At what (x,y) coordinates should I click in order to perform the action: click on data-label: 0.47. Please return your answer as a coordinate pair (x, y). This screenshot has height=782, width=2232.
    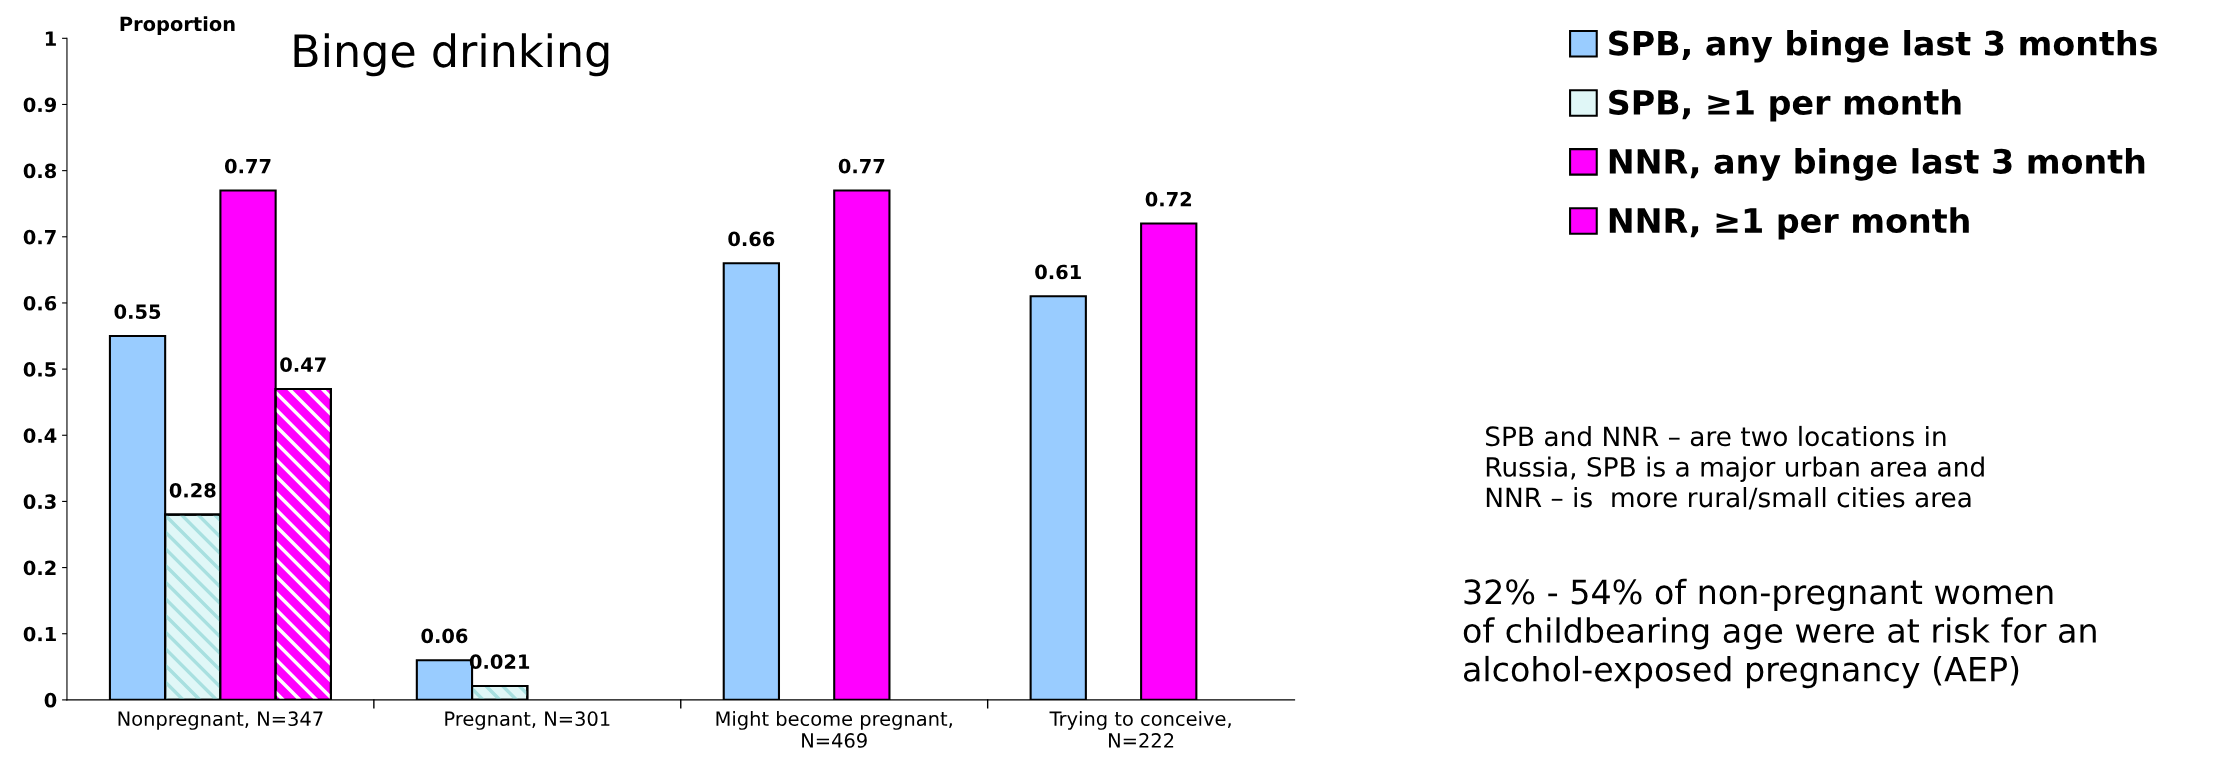
    Looking at the image, I should click on (303, 364).